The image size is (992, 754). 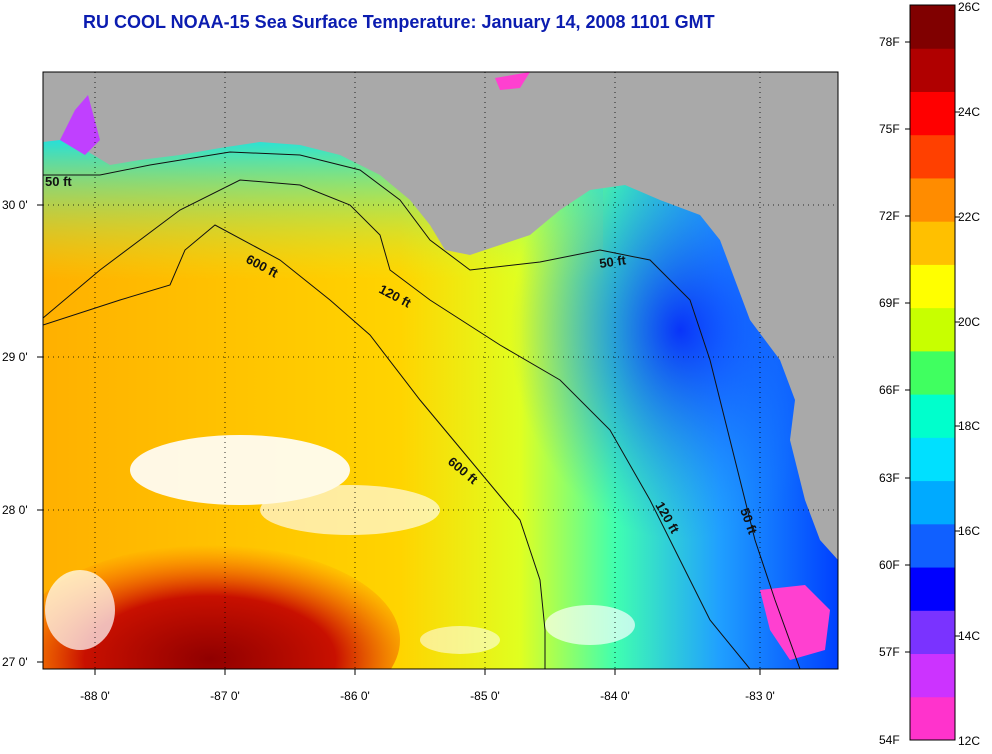 I want to click on lat-labels: 30 0' 29 0' 28 0' 27 0', so click(x=15, y=433).